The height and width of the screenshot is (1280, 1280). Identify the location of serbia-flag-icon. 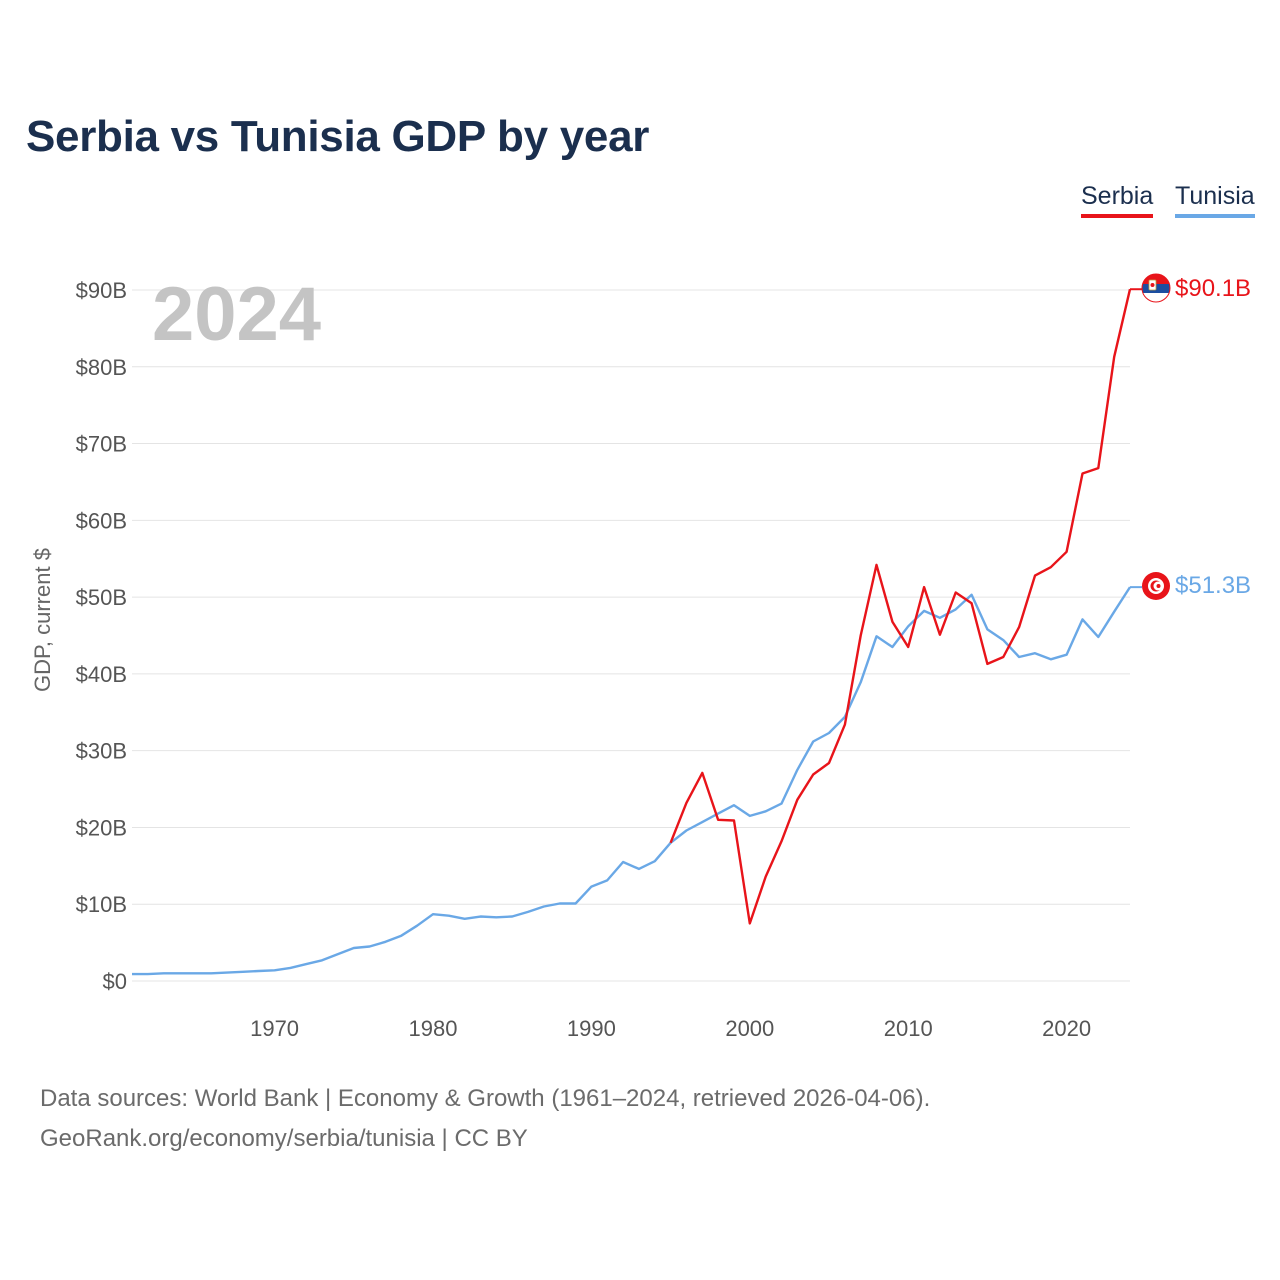
(1156, 288).